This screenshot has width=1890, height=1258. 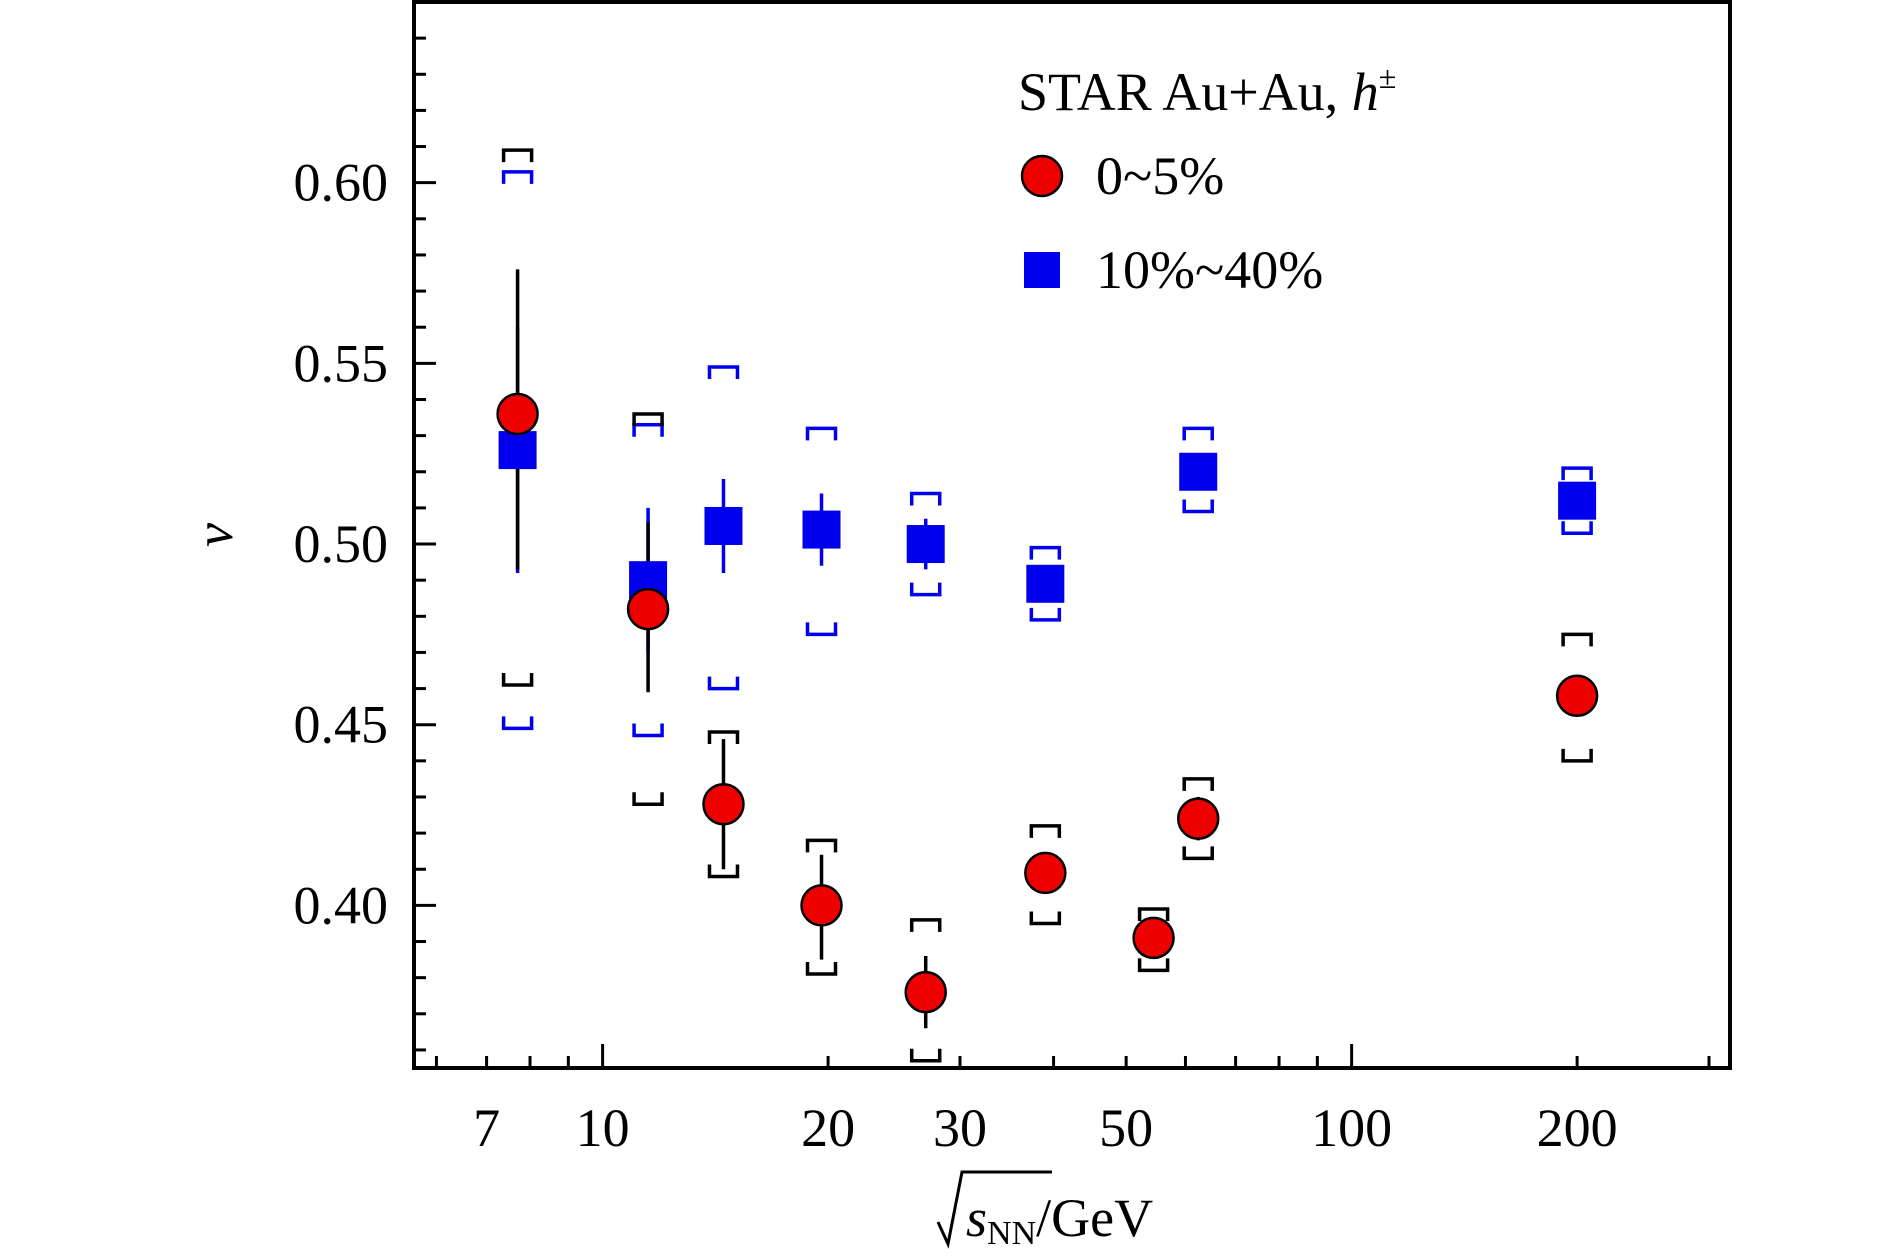 What do you see at coordinates (486, 1128) in the screenshot?
I see `x-tick-label: 7` at bounding box center [486, 1128].